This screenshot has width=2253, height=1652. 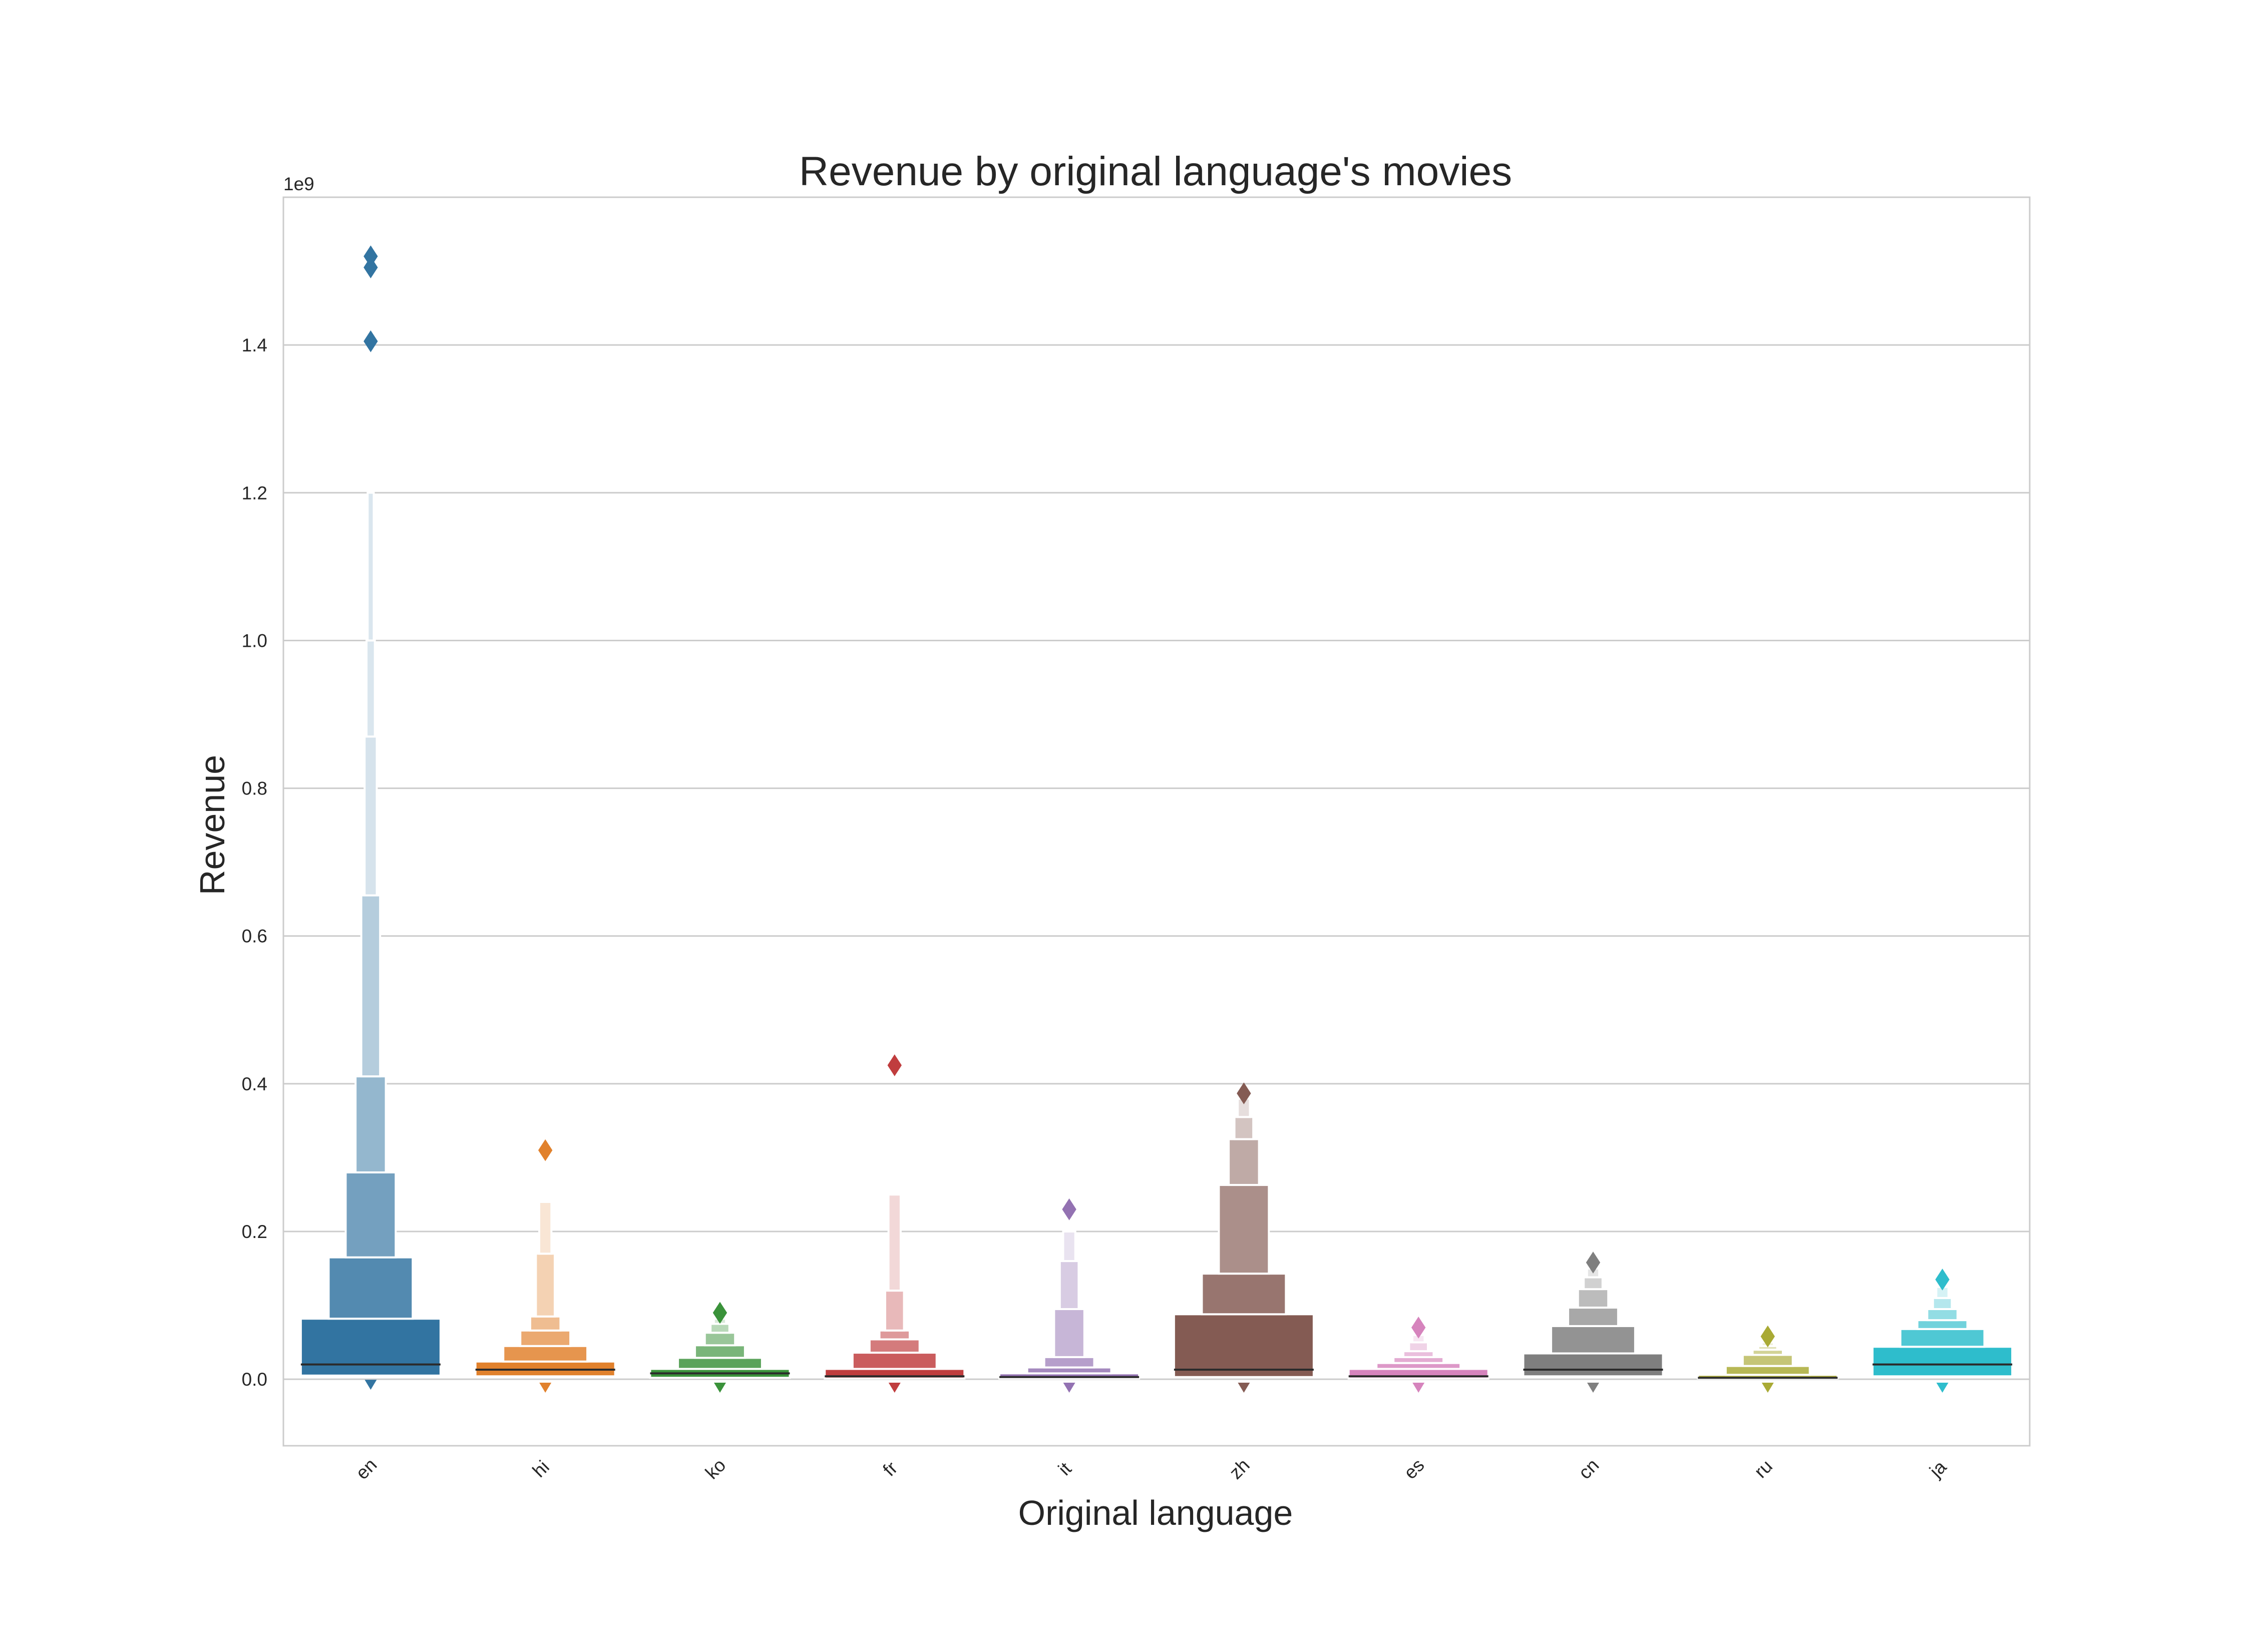 I want to click on x-tick-label: fr, so click(x=890, y=1469).